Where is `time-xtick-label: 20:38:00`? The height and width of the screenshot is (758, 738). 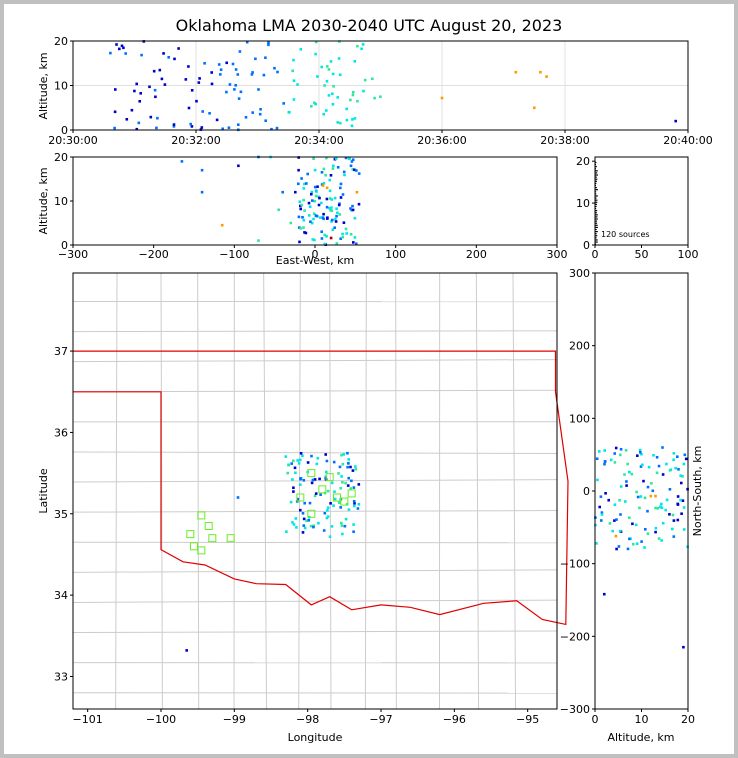 time-xtick-label: 20:38:00 is located at coordinates (564, 140).